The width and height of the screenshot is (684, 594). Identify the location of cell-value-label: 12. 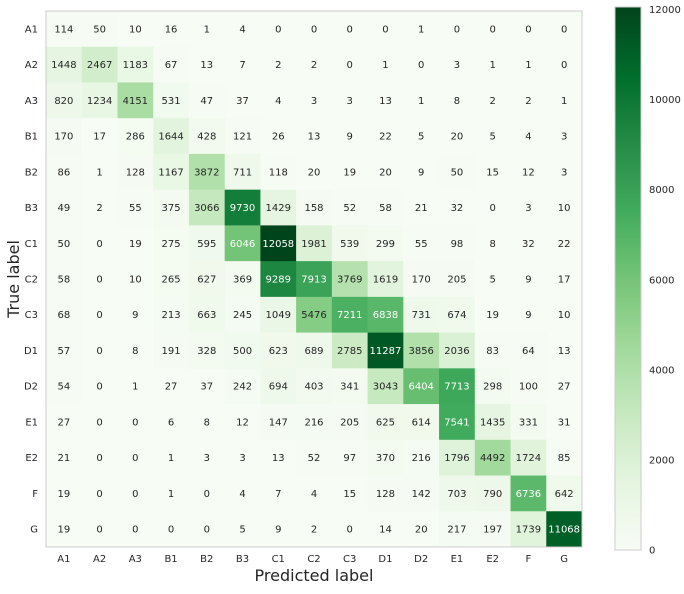
(242, 422).